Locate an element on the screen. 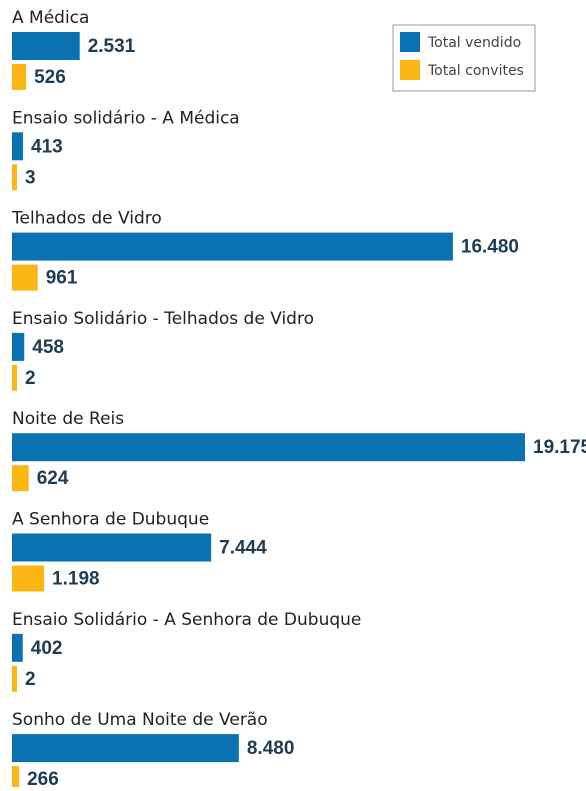  value-label: 402 is located at coordinates (47, 648).